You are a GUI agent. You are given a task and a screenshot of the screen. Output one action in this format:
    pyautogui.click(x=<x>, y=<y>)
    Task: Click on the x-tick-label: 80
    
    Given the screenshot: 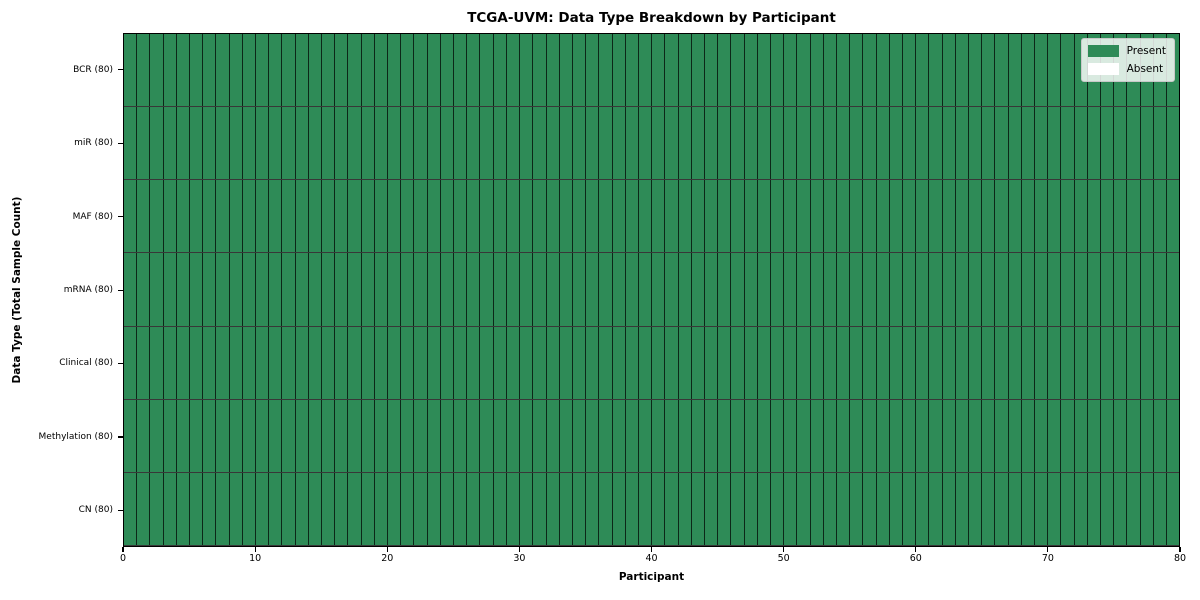 What is the action you would take?
    pyautogui.click(x=1180, y=558)
    